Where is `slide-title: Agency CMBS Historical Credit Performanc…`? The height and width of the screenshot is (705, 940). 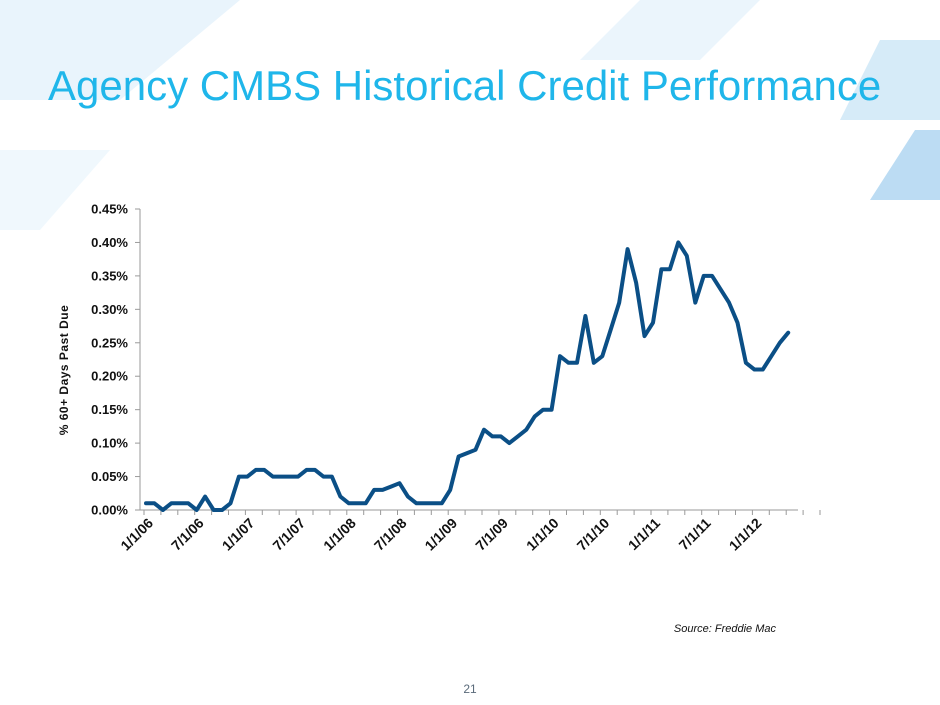
slide-title: Agency CMBS Historical Credit Performanc… is located at coordinates (465, 85).